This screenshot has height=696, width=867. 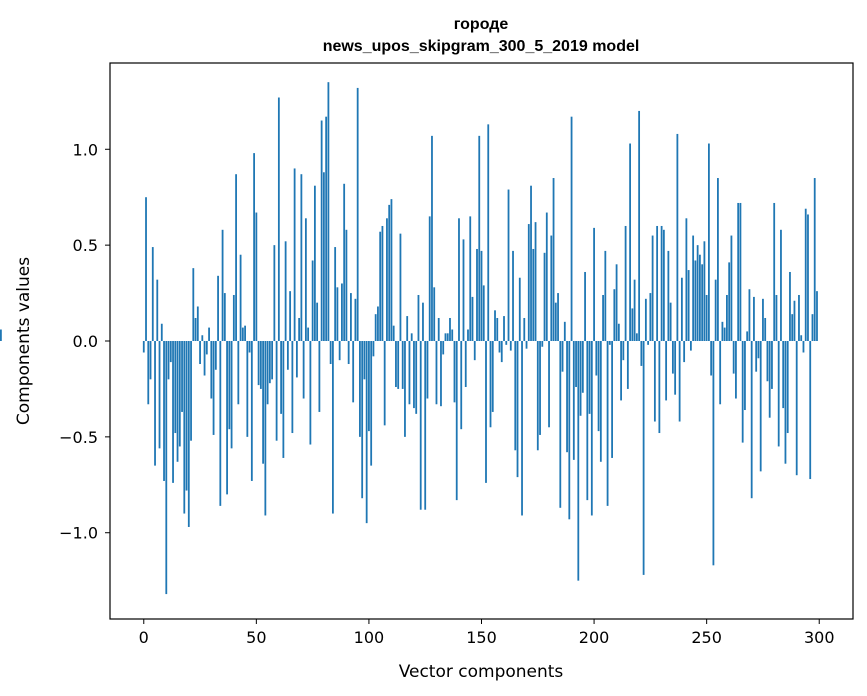 What do you see at coordinates (481, 672) in the screenshot?
I see `x-axis-label: Vector components` at bounding box center [481, 672].